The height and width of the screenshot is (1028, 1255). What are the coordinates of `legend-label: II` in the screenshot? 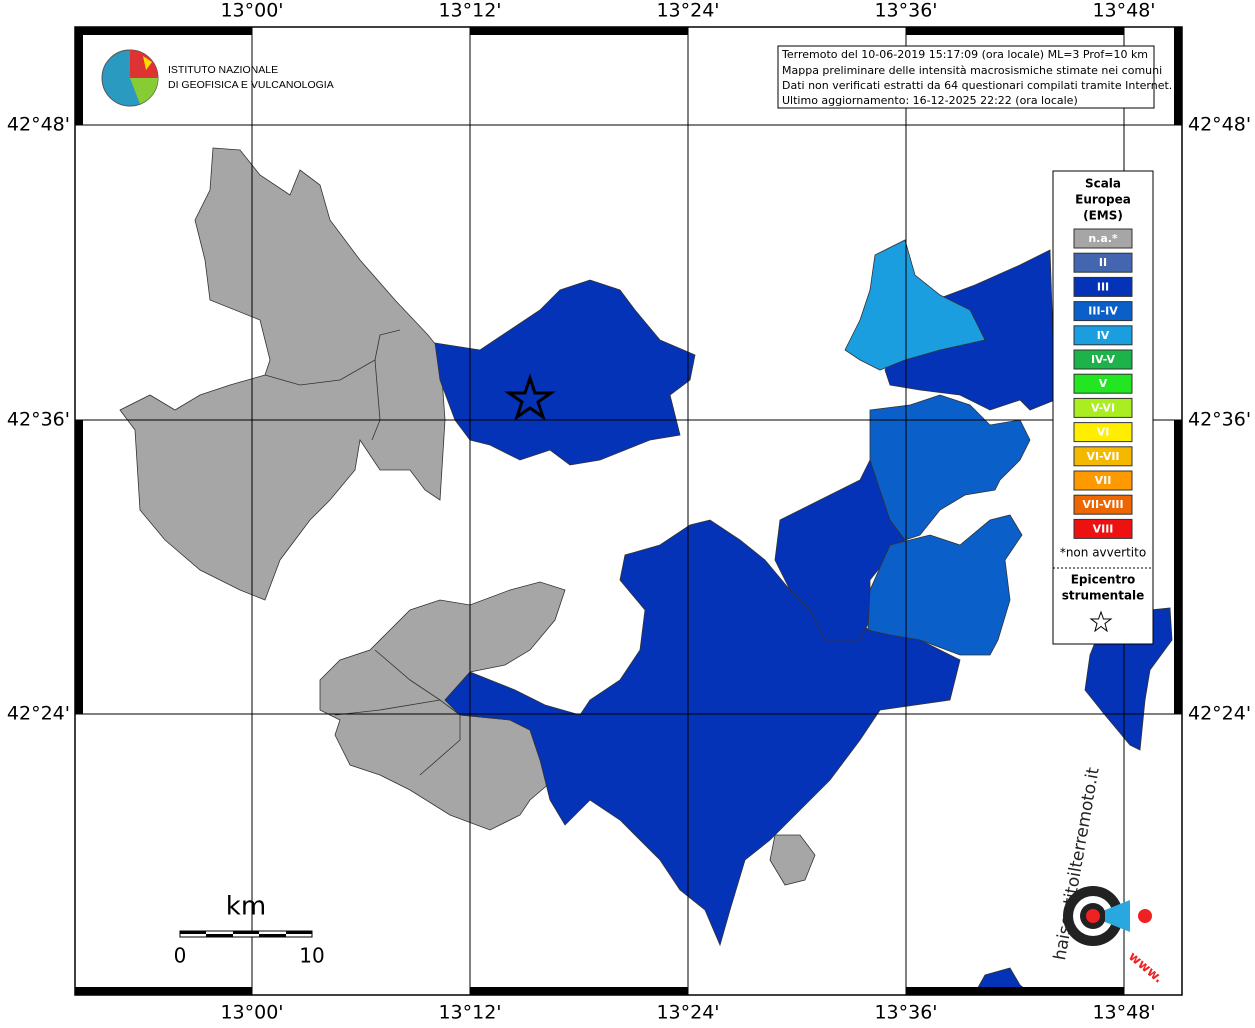 It's located at (1103, 262).